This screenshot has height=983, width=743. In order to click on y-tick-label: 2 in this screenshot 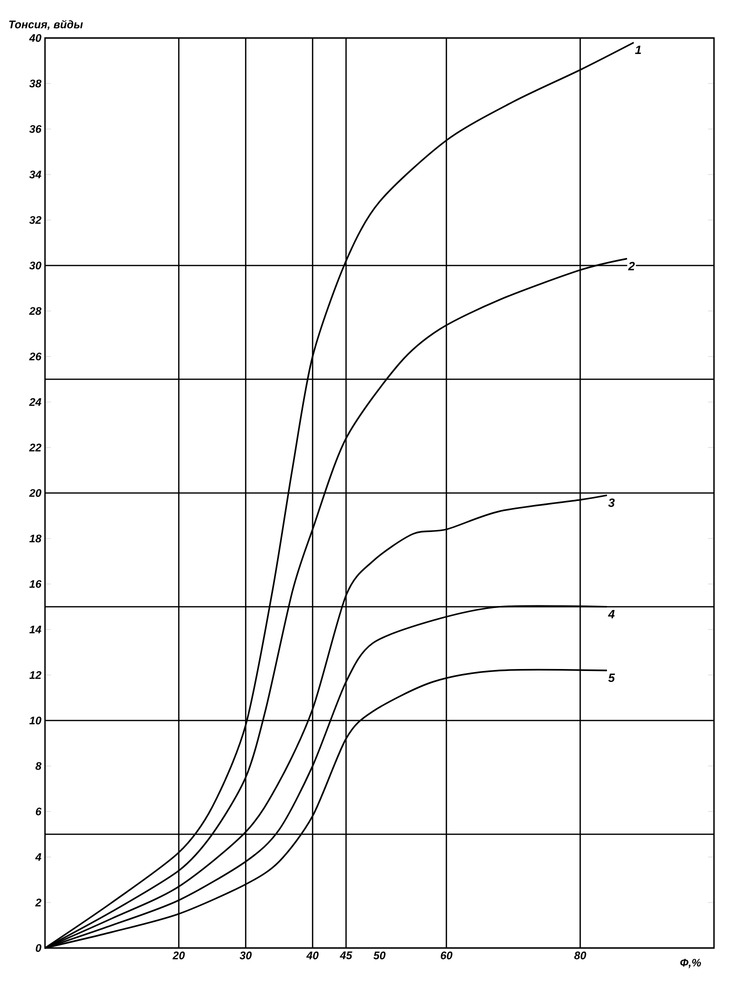, I will do `click(38, 902)`.